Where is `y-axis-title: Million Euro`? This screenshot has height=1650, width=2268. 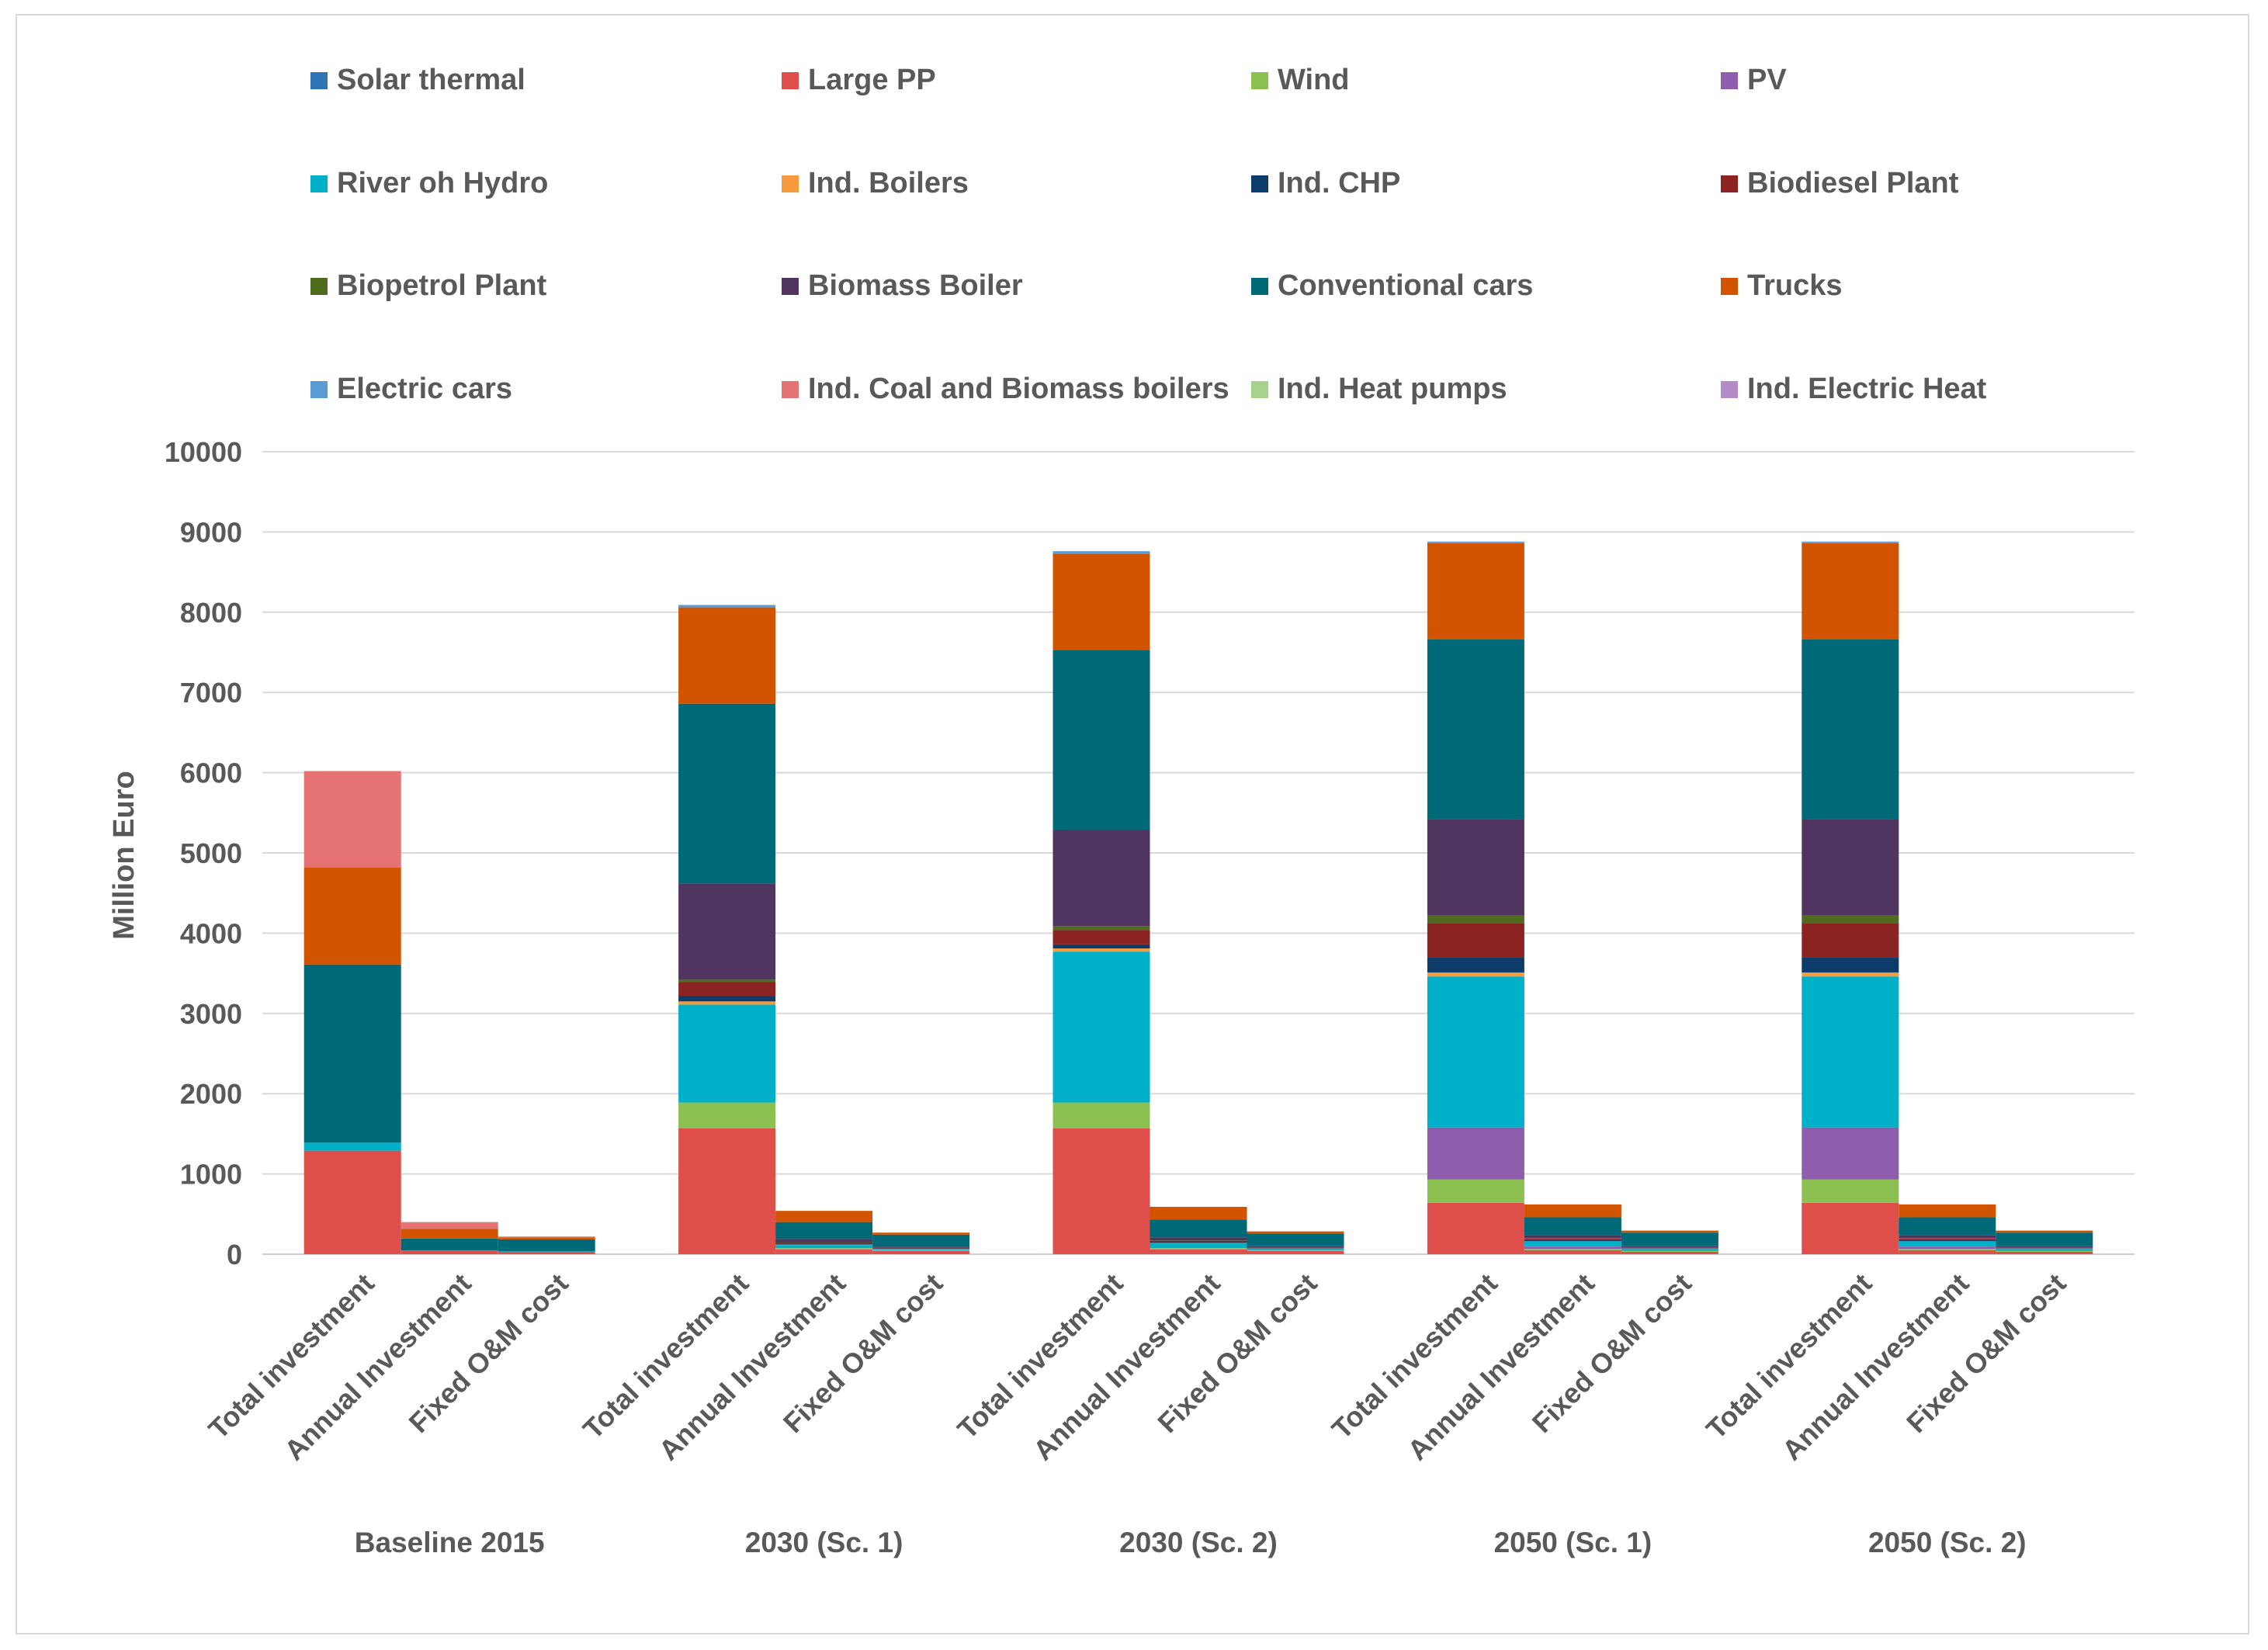 y-axis-title: Million Euro is located at coordinates (124, 855).